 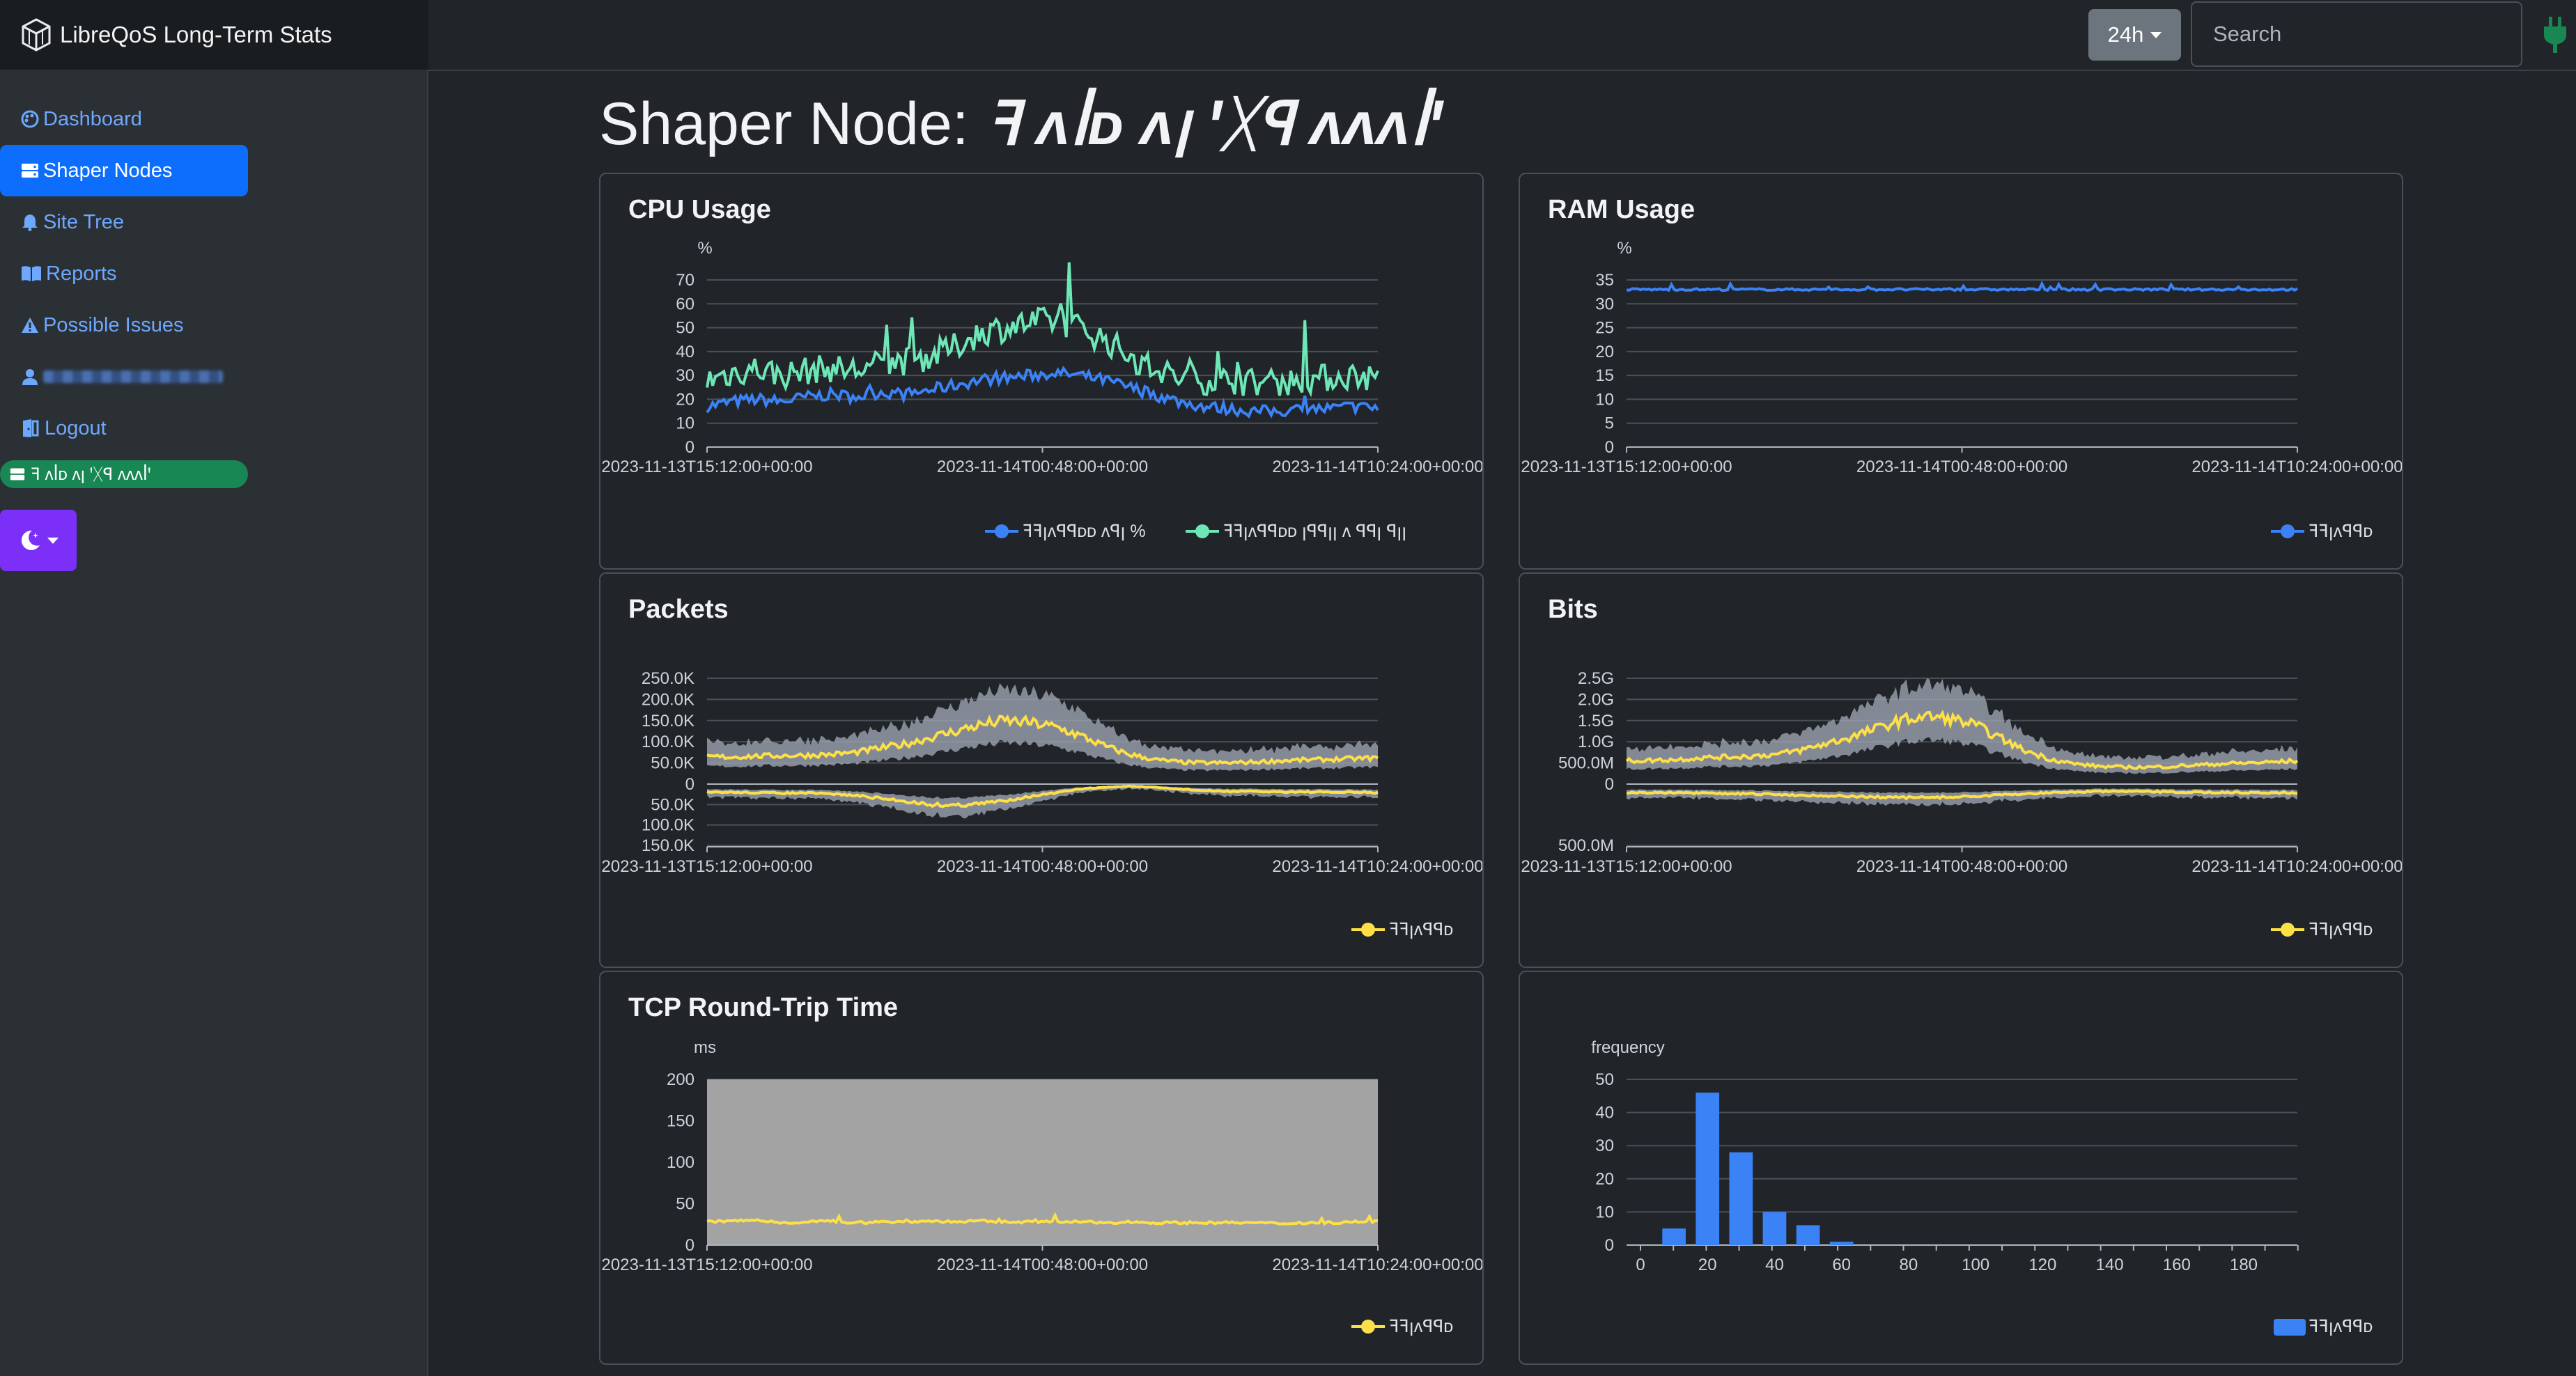 I want to click on y-tick-label: 150.0K, so click(x=668, y=721).